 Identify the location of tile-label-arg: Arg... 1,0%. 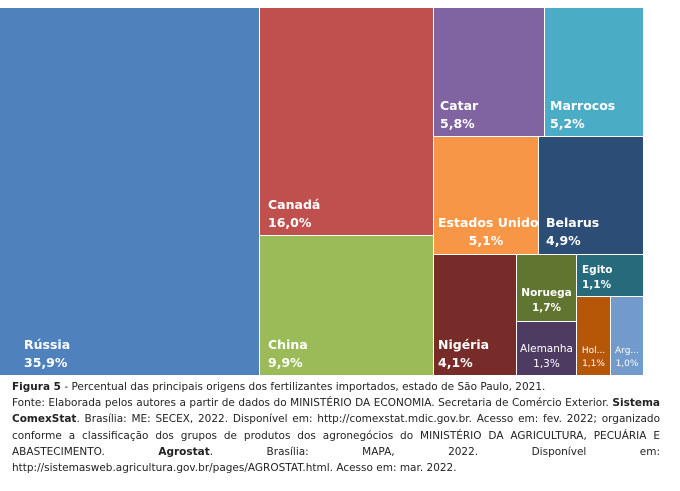
(627, 358).